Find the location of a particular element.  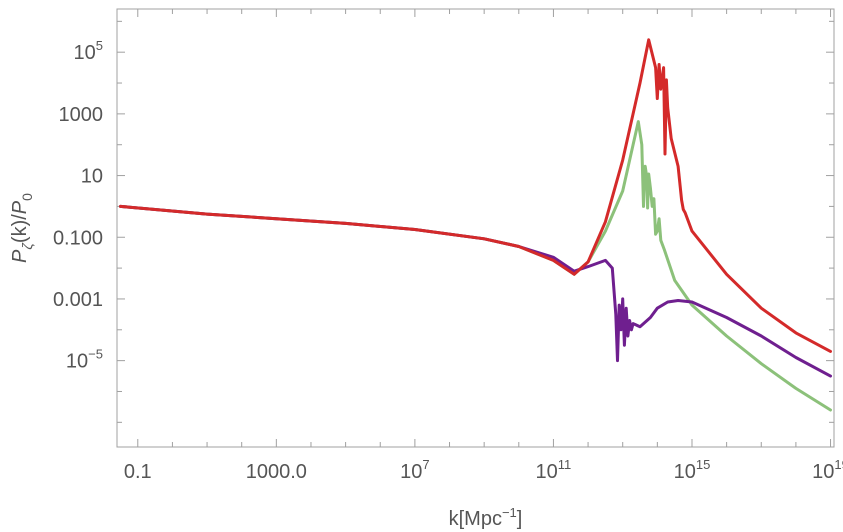

x-tick-label: 0.1 is located at coordinates (138, 472).